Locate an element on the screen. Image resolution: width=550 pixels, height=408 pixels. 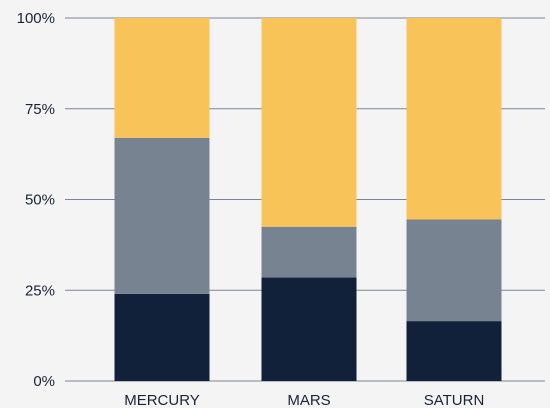
y-tick-label: 50% is located at coordinates (40, 200).